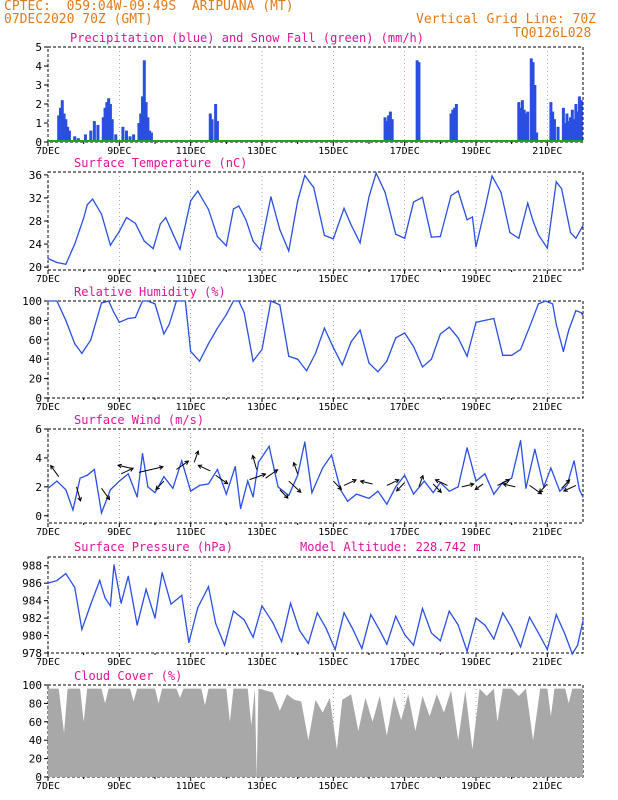  What do you see at coordinates (35, 175) in the screenshot?
I see `y-tick-label: 36` at bounding box center [35, 175].